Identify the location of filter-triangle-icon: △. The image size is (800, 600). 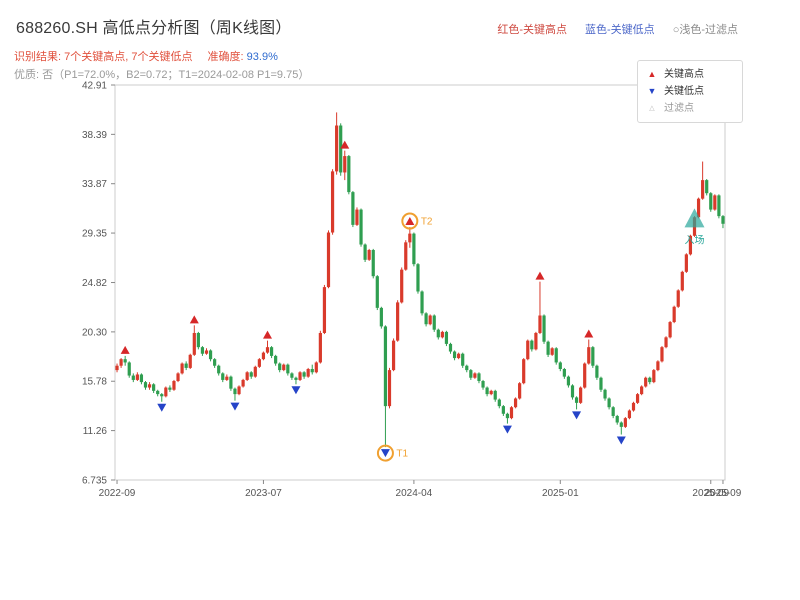
(652, 108).